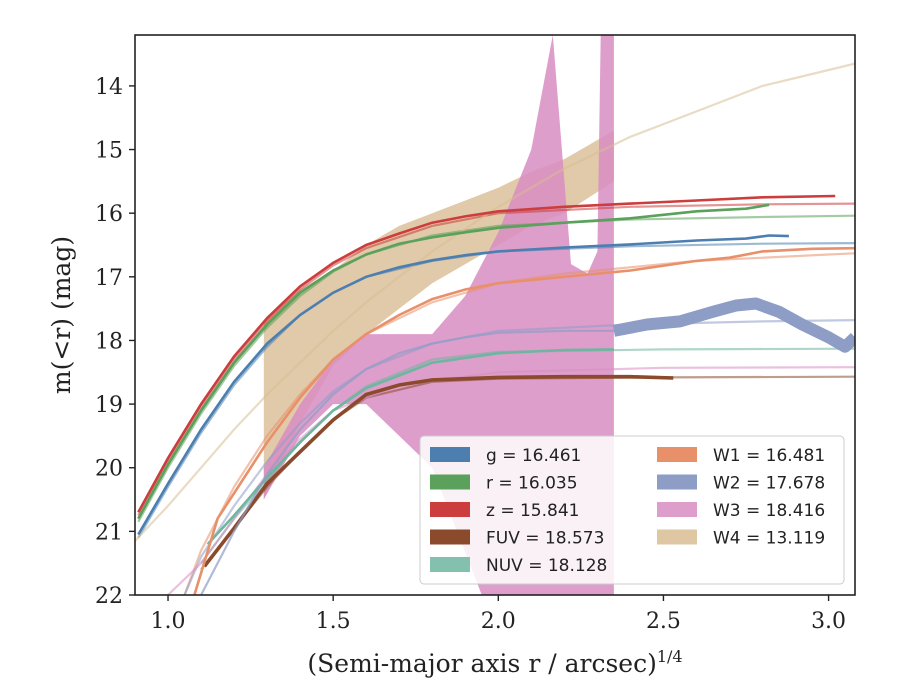 This screenshot has width=900, height=700. What do you see at coordinates (109, 596) in the screenshot?
I see `y-tick-label: 22` at bounding box center [109, 596].